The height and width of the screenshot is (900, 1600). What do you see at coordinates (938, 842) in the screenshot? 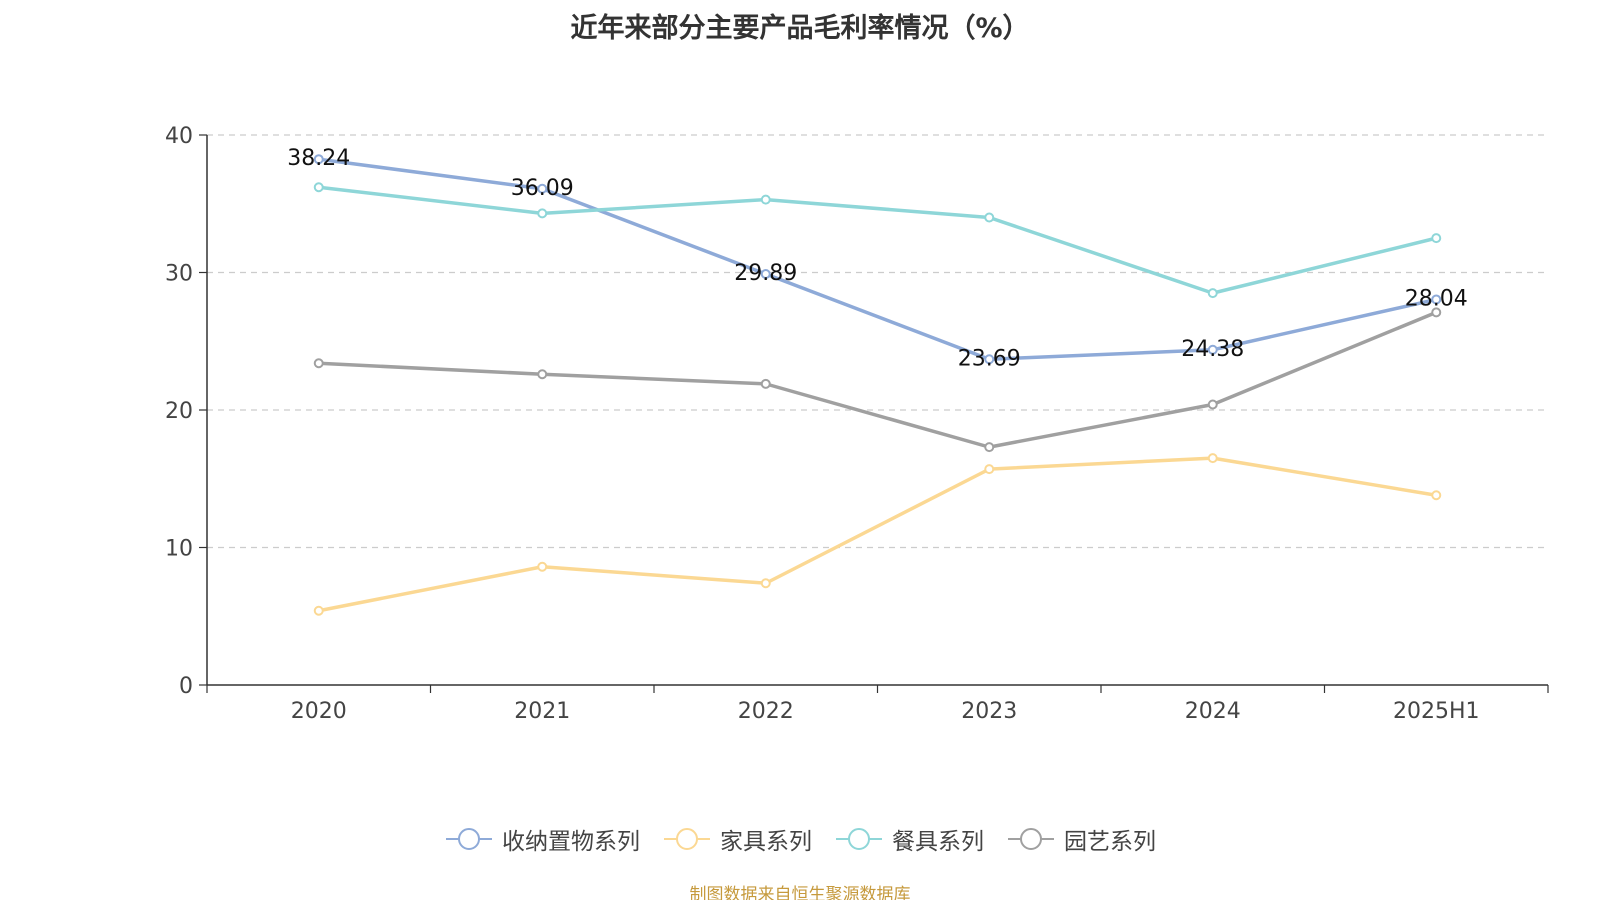
I see `legend-label: 餐具系列` at bounding box center [938, 842].